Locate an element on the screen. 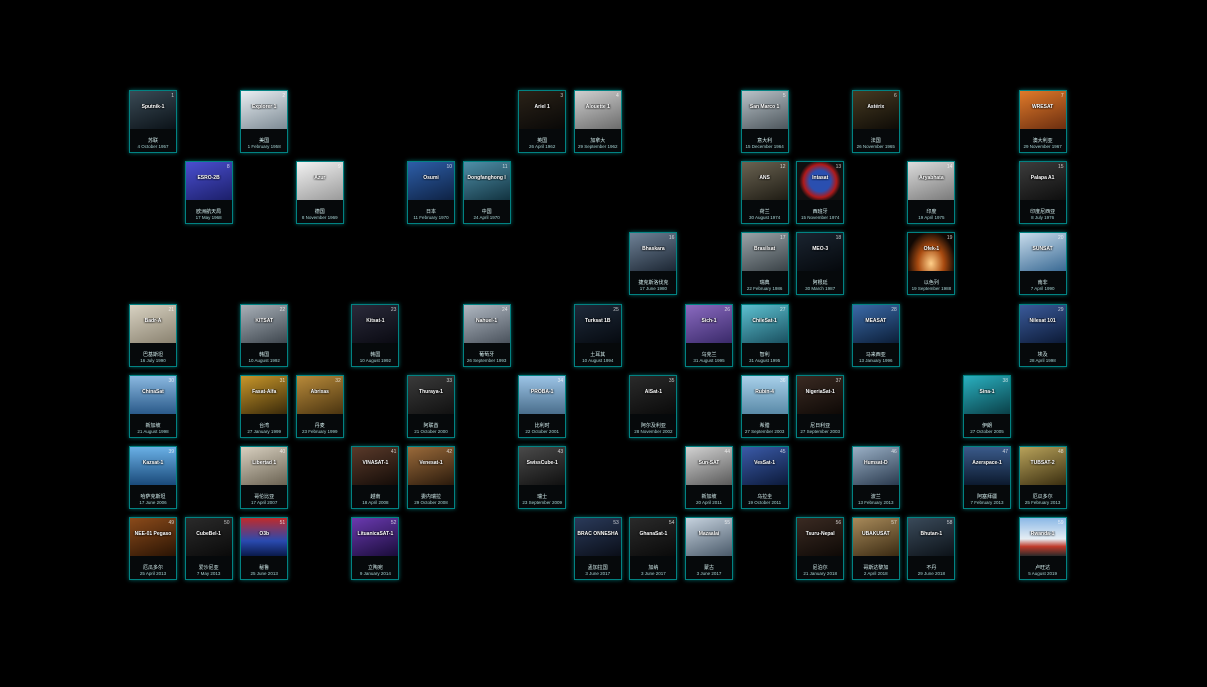  launch-date: 9 January 2014 is located at coordinates (375, 574).